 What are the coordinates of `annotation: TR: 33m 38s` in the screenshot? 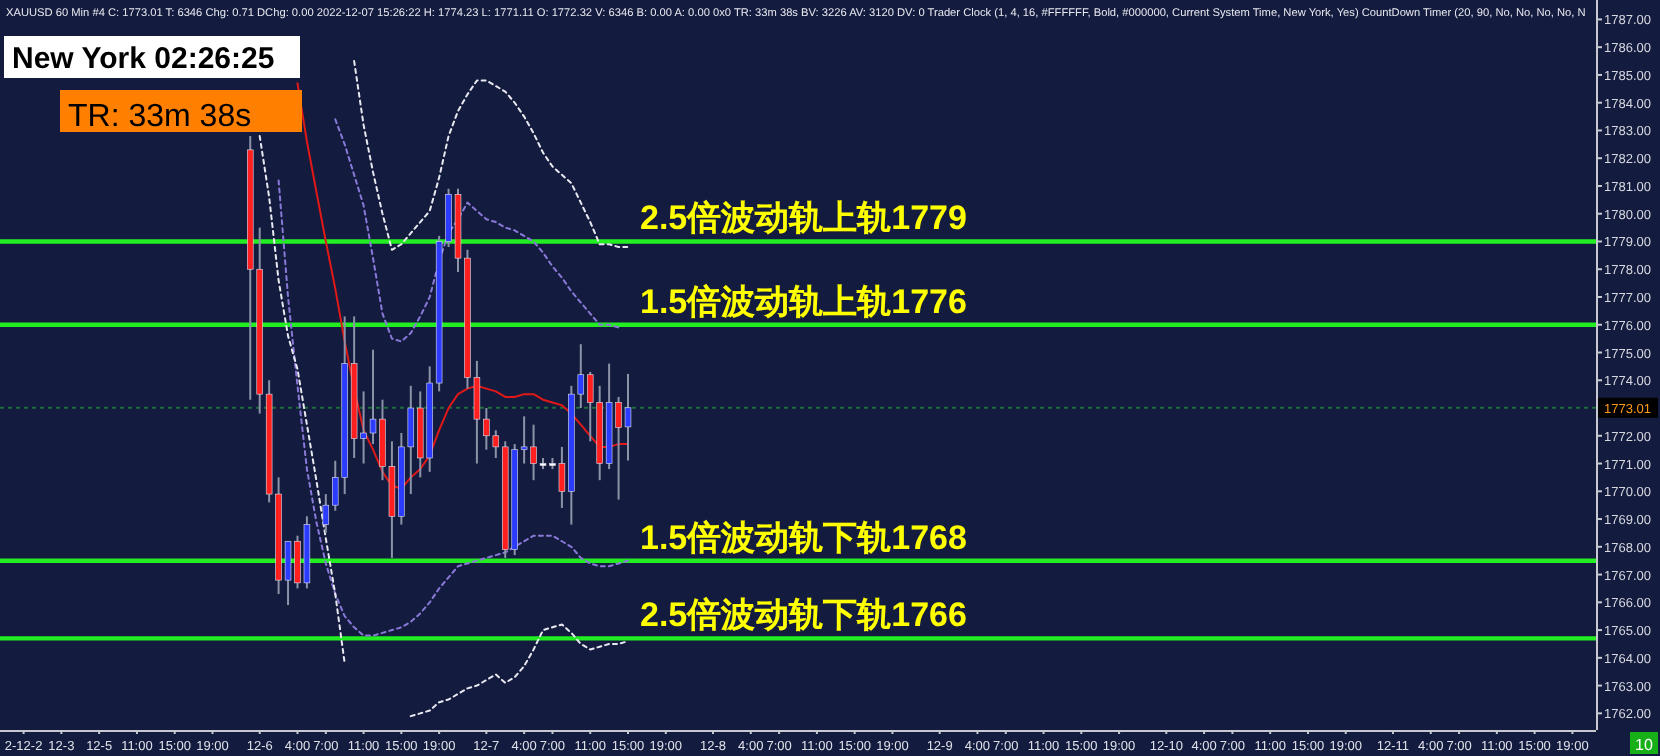 It's located at (160, 117).